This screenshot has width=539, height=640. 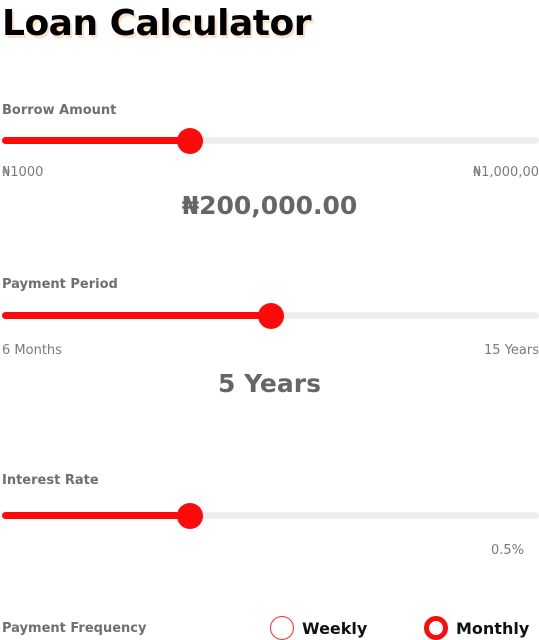 What do you see at coordinates (136, 315) in the screenshot?
I see `payment-period-slider-fill` at bounding box center [136, 315].